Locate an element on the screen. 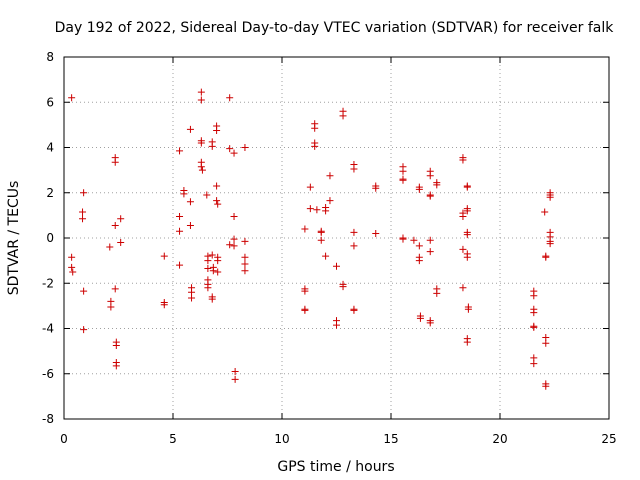 The image size is (640, 480). y-tick-label: 4 is located at coordinates (50, 148).